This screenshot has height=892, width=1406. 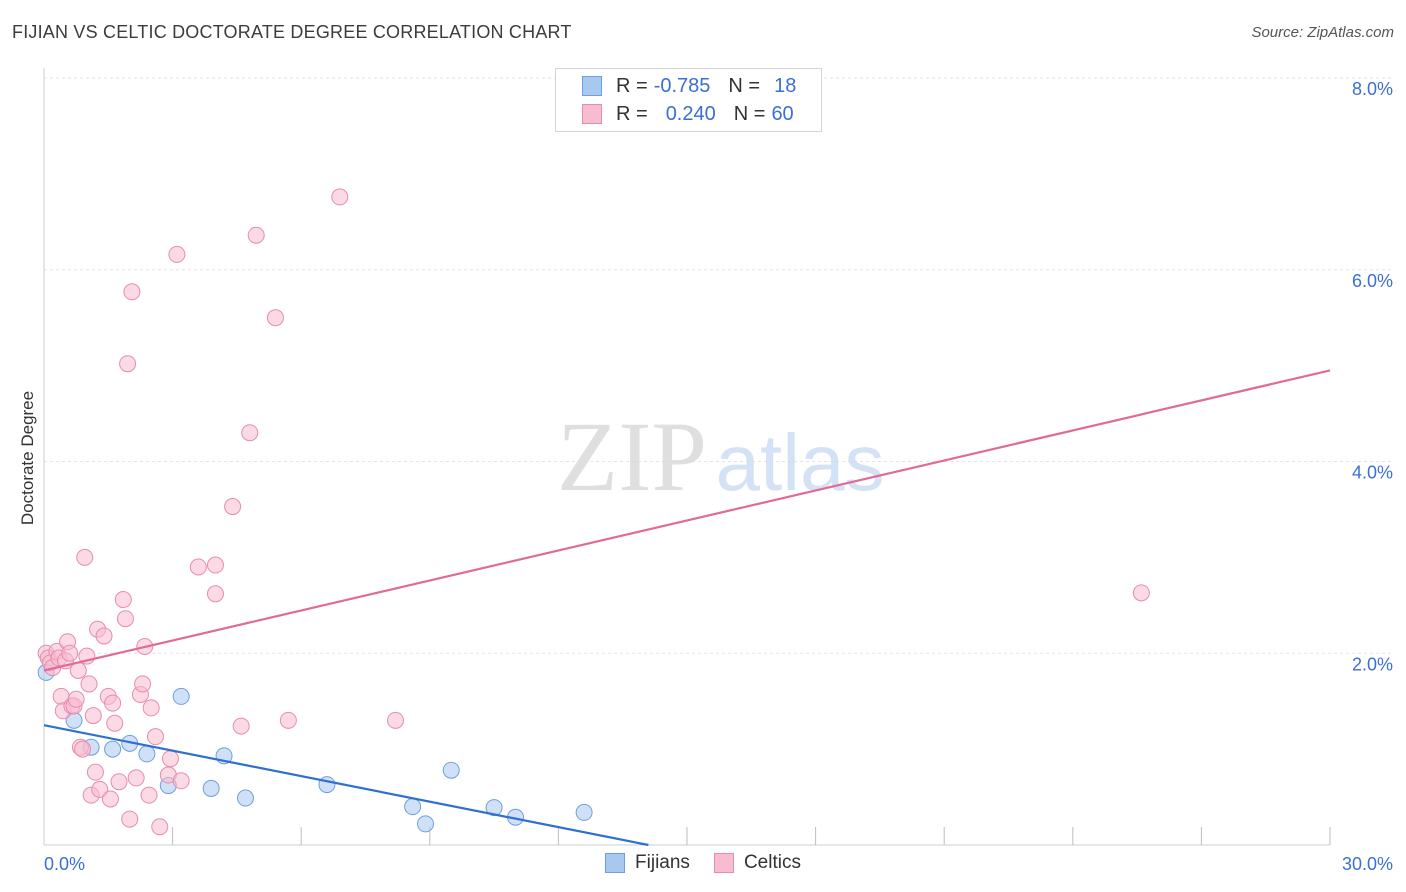 What do you see at coordinates (782, 113) in the screenshot?
I see `legend-n-value: 60` at bounding box center [782, 113].